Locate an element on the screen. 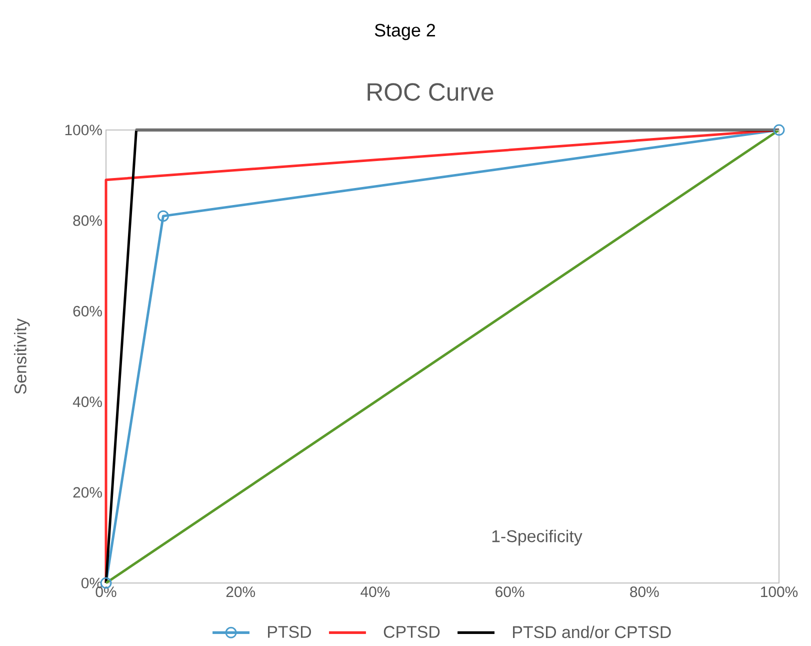 The height and width of the screenshot is (646, 811). legend-label: CPTSD is located at coordinates (412, 632).